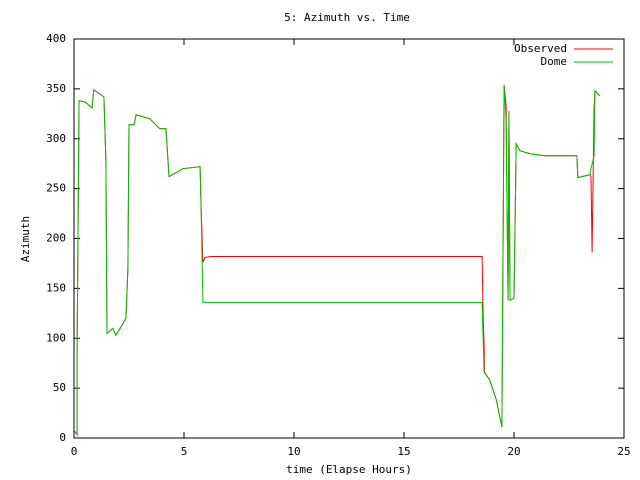 The width and height of the screenshot is (640, 480). I want to click on y-axis-label: Azimuth, so click(25, 239).